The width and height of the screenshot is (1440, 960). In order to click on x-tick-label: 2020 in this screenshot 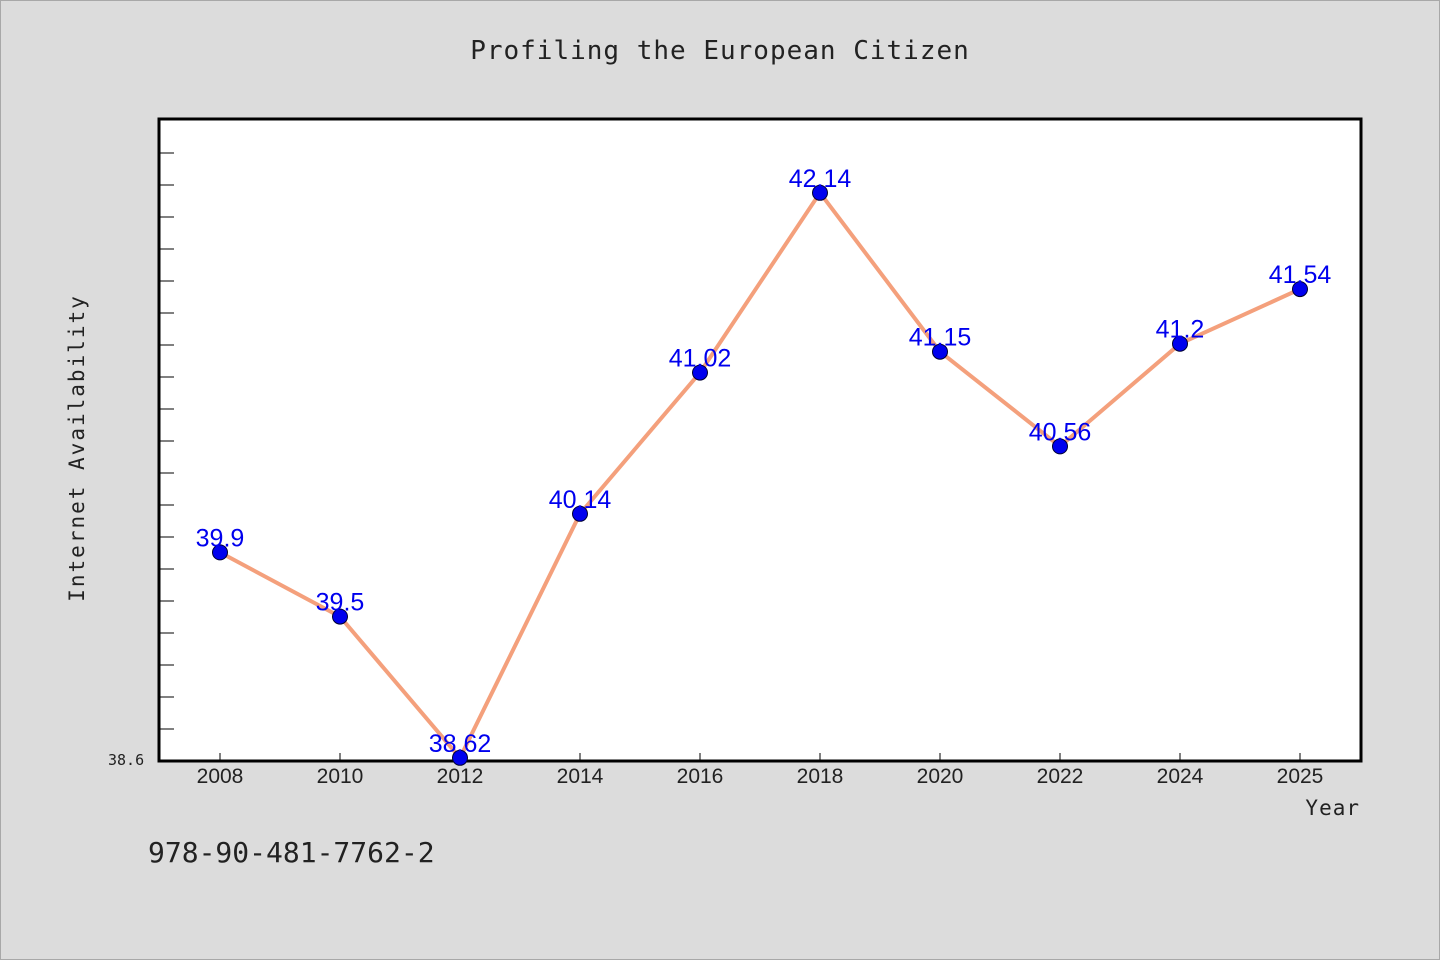, I will do `click(940, 776)`.